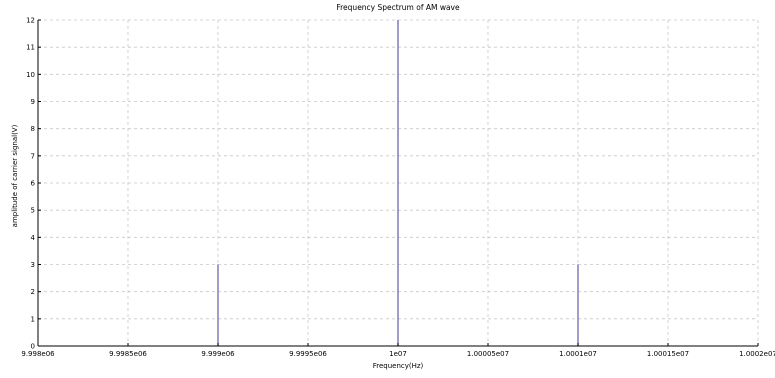  What do you see at coordinates (488, 354) in the screenshot?
I see `x-tick-label: 1.00005e07` at bounding box center [488, 354].